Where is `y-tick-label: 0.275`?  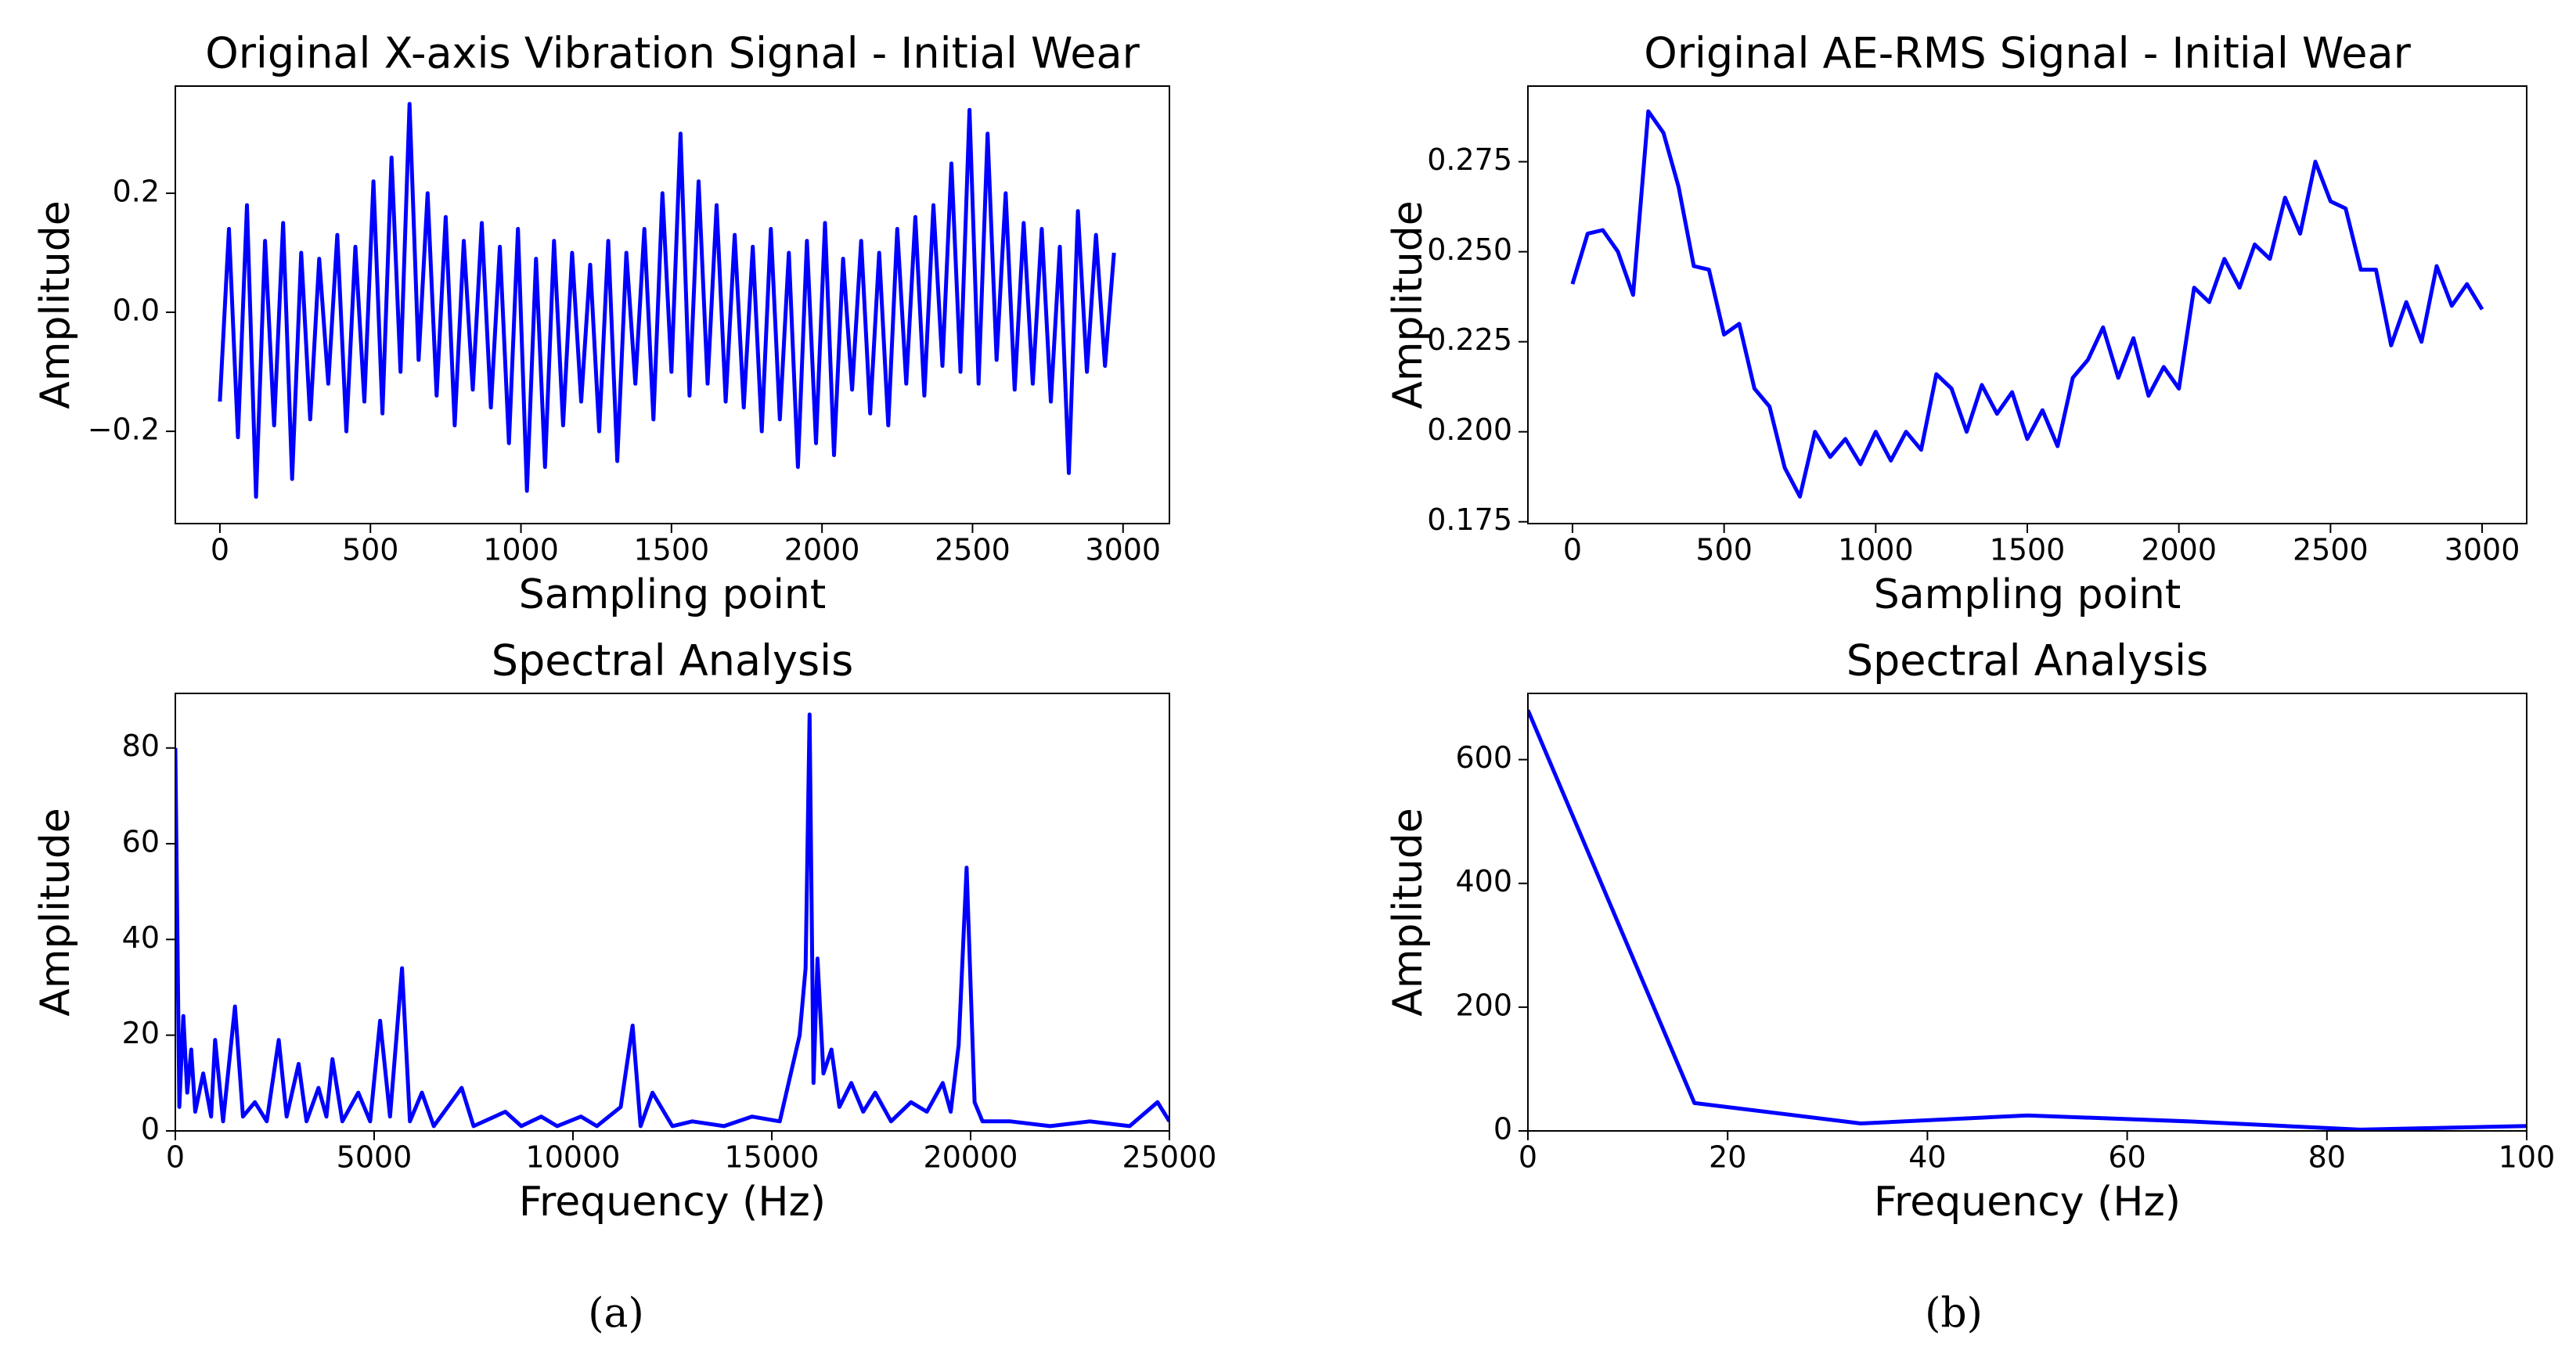
y-tick-label: 0.275 is located at coordinates (1469, 160).